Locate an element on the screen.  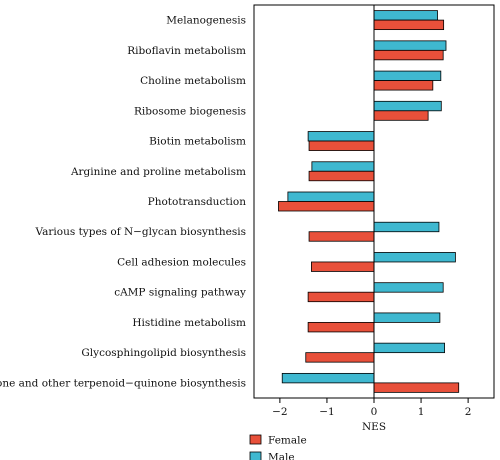
bar-female-camp-signaling-pathway is located at coordinates (341, 297).